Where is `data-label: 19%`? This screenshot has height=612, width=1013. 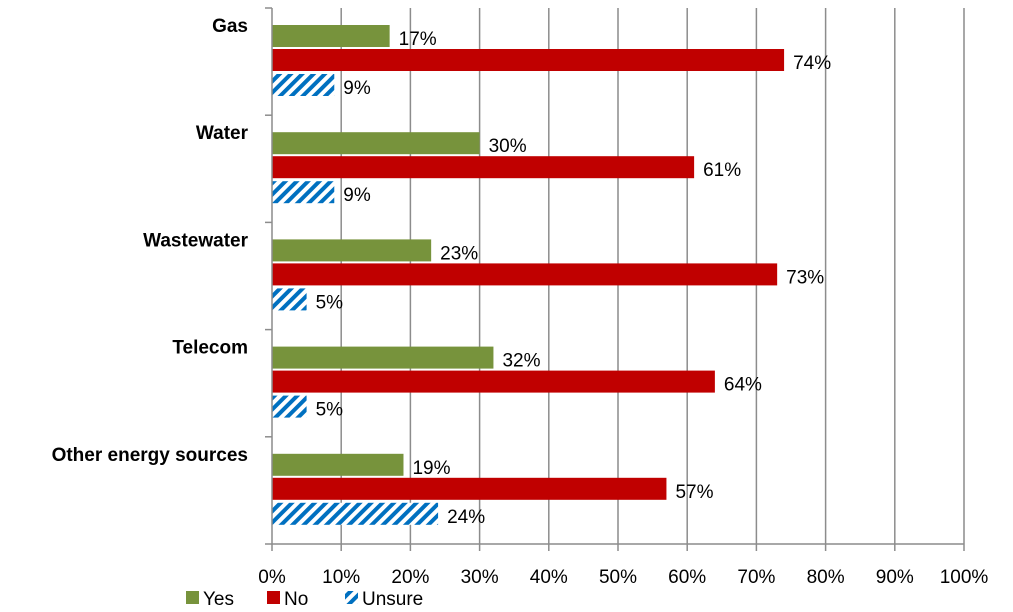
data-label: 19% is located at coordinates (431, 468).